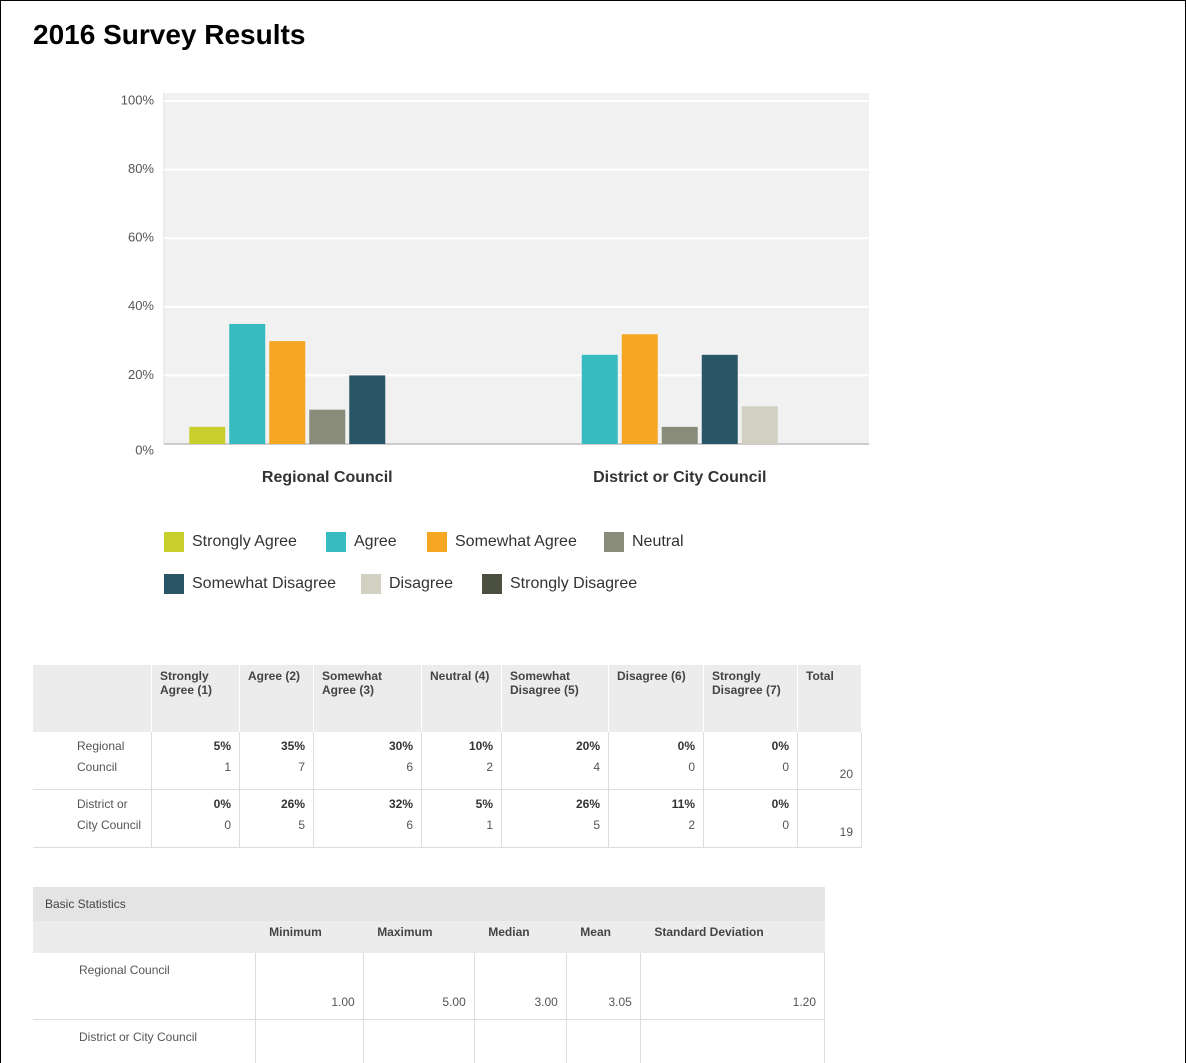 This screenshot has height=1063, width=1186. I want to click on data-cell: 11% 2, so click(656, 818).